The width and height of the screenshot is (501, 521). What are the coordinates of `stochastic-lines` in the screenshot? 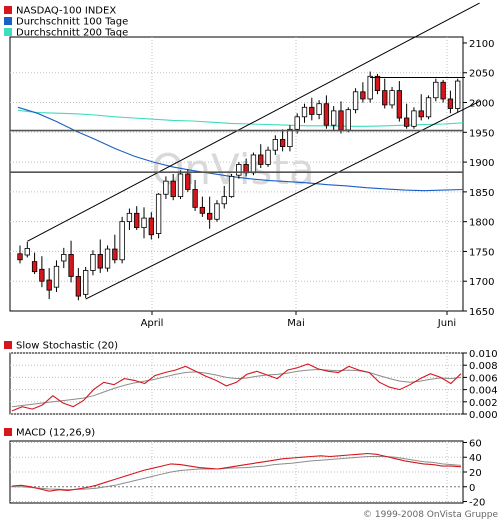 It's located at (236, 387).